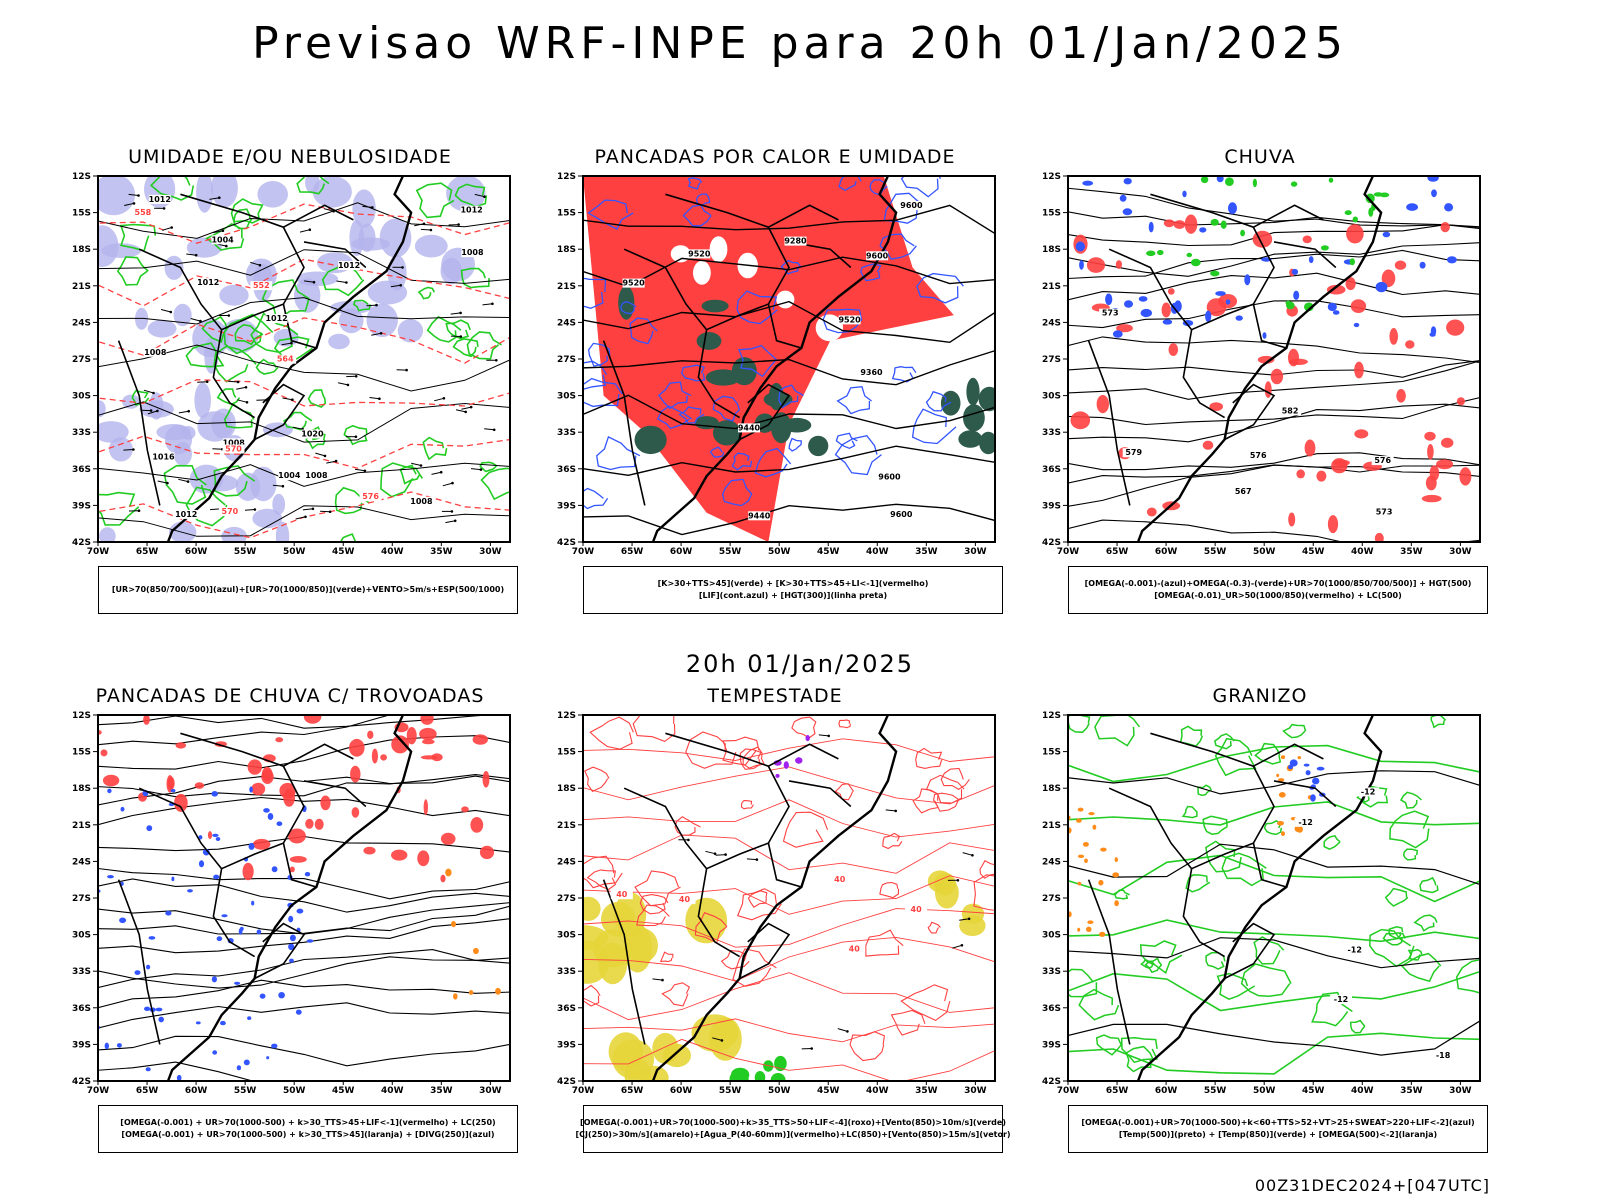 This screenshot has width=1600, height=1200. I want to click on instability-green-area, so click(650, 440).